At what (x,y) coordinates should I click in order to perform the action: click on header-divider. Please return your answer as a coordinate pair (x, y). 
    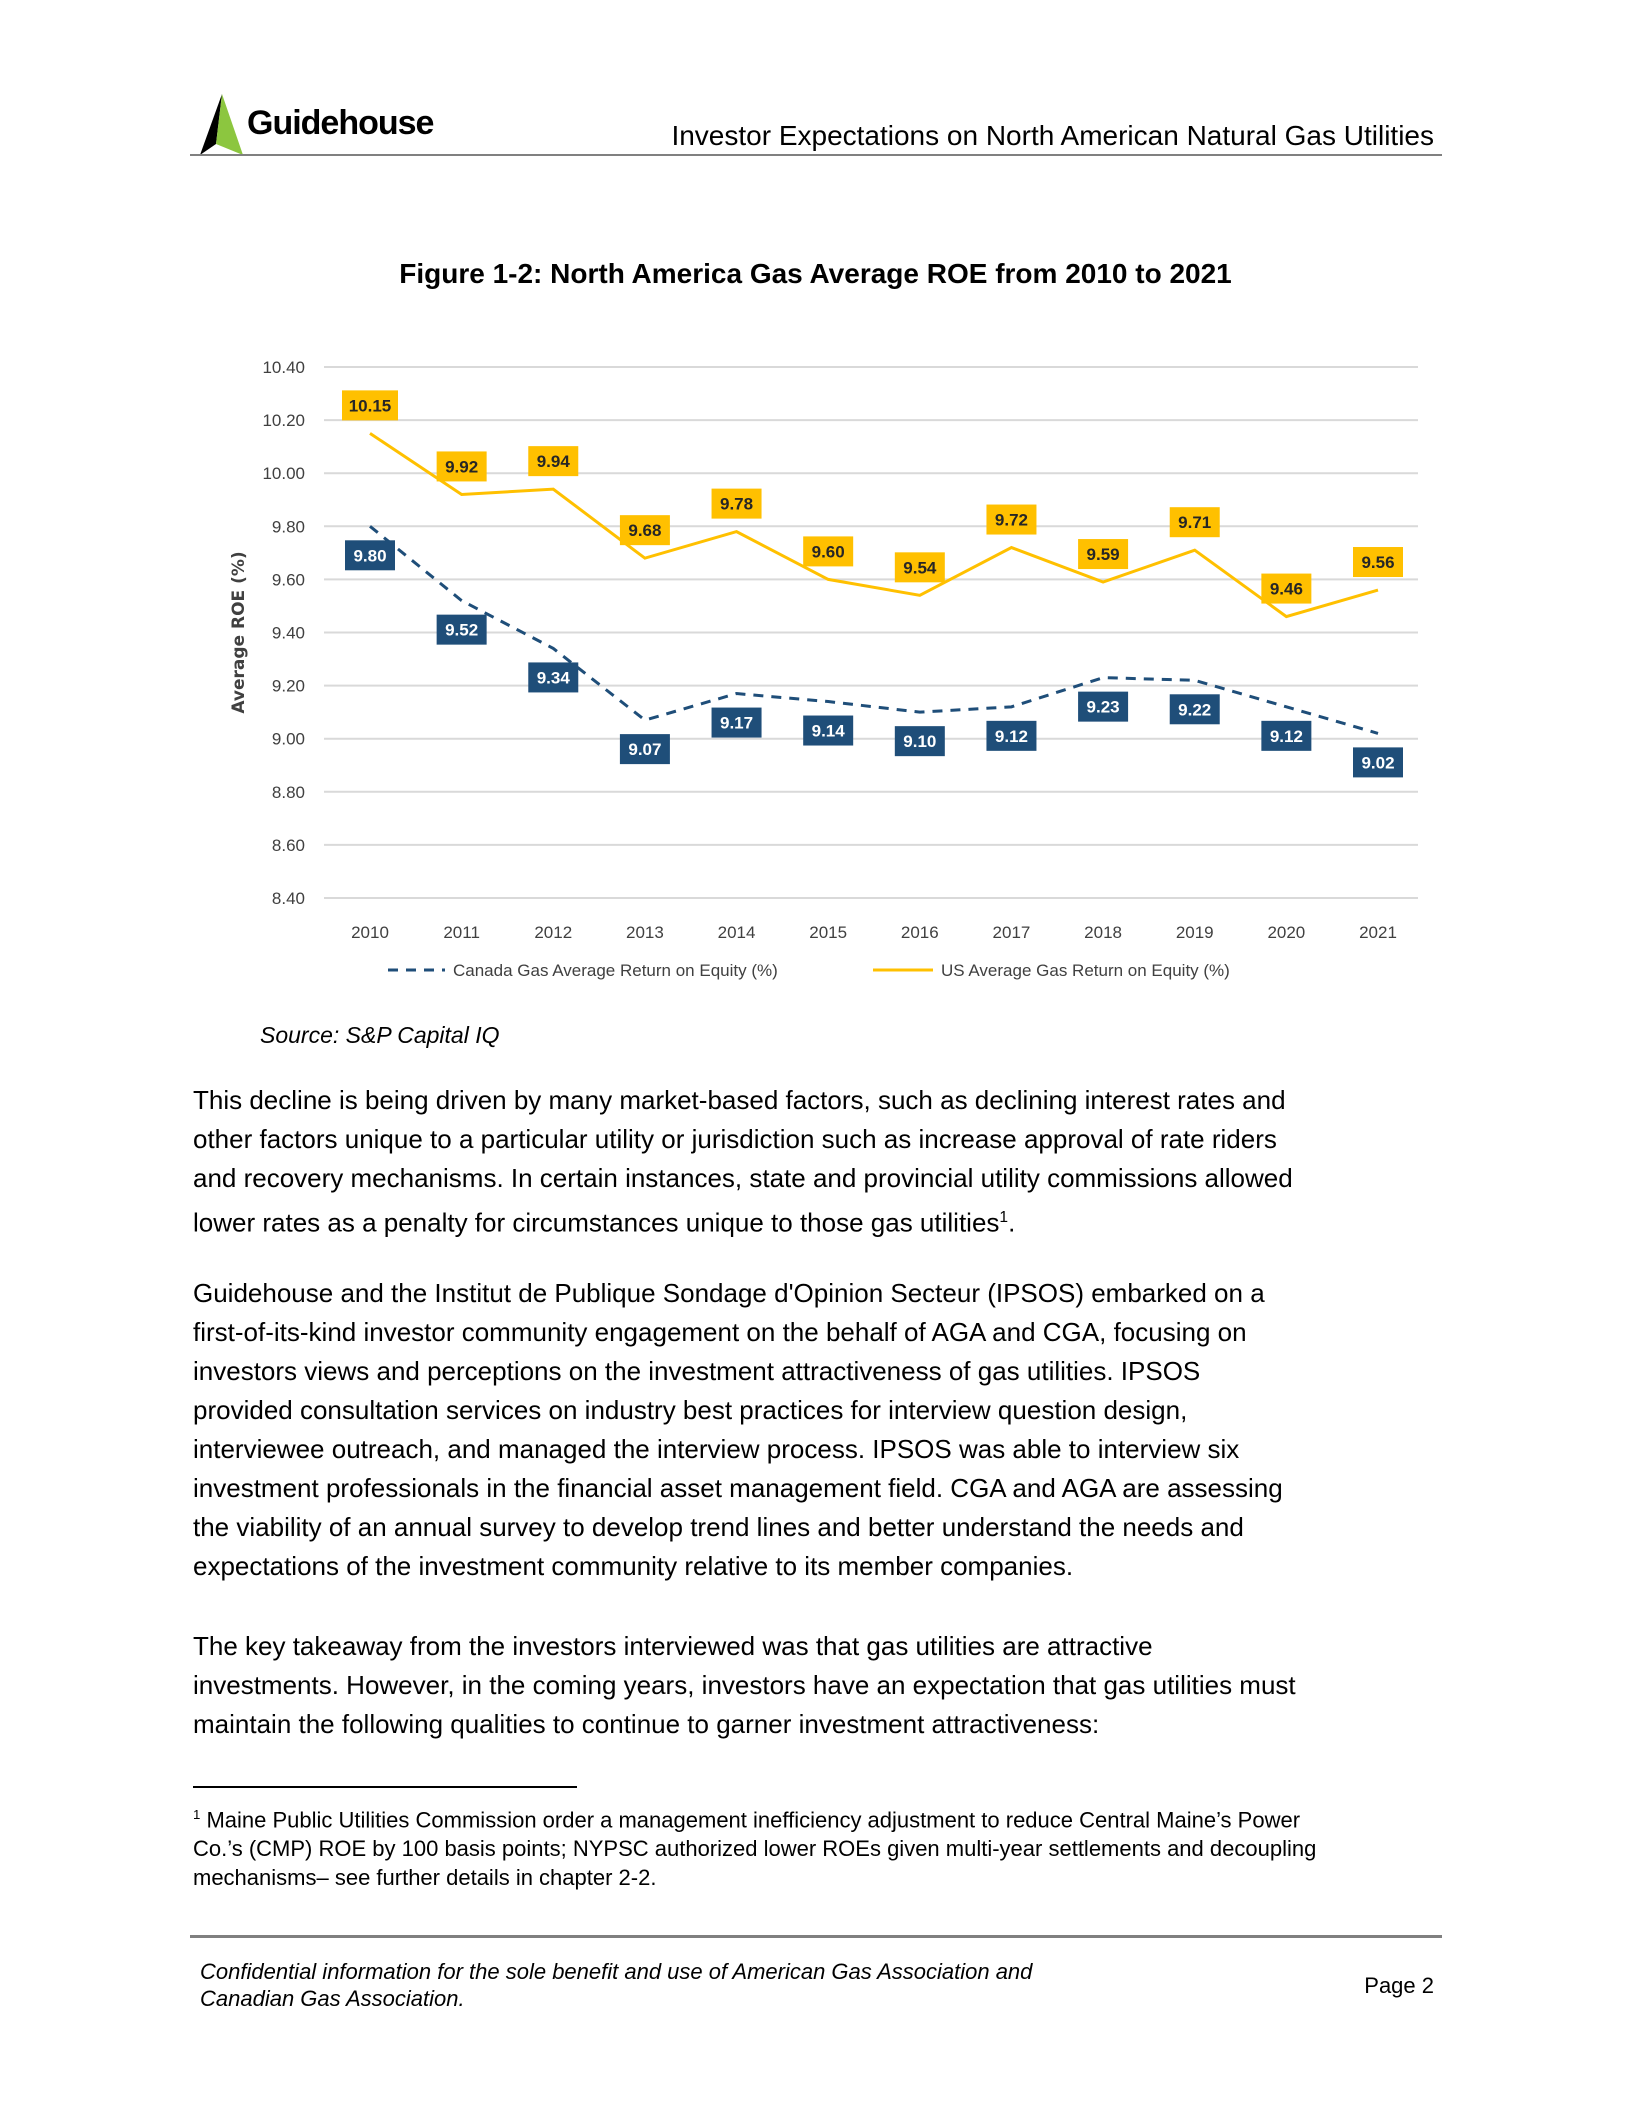
    Looking at the image, I should click on (816, 155).